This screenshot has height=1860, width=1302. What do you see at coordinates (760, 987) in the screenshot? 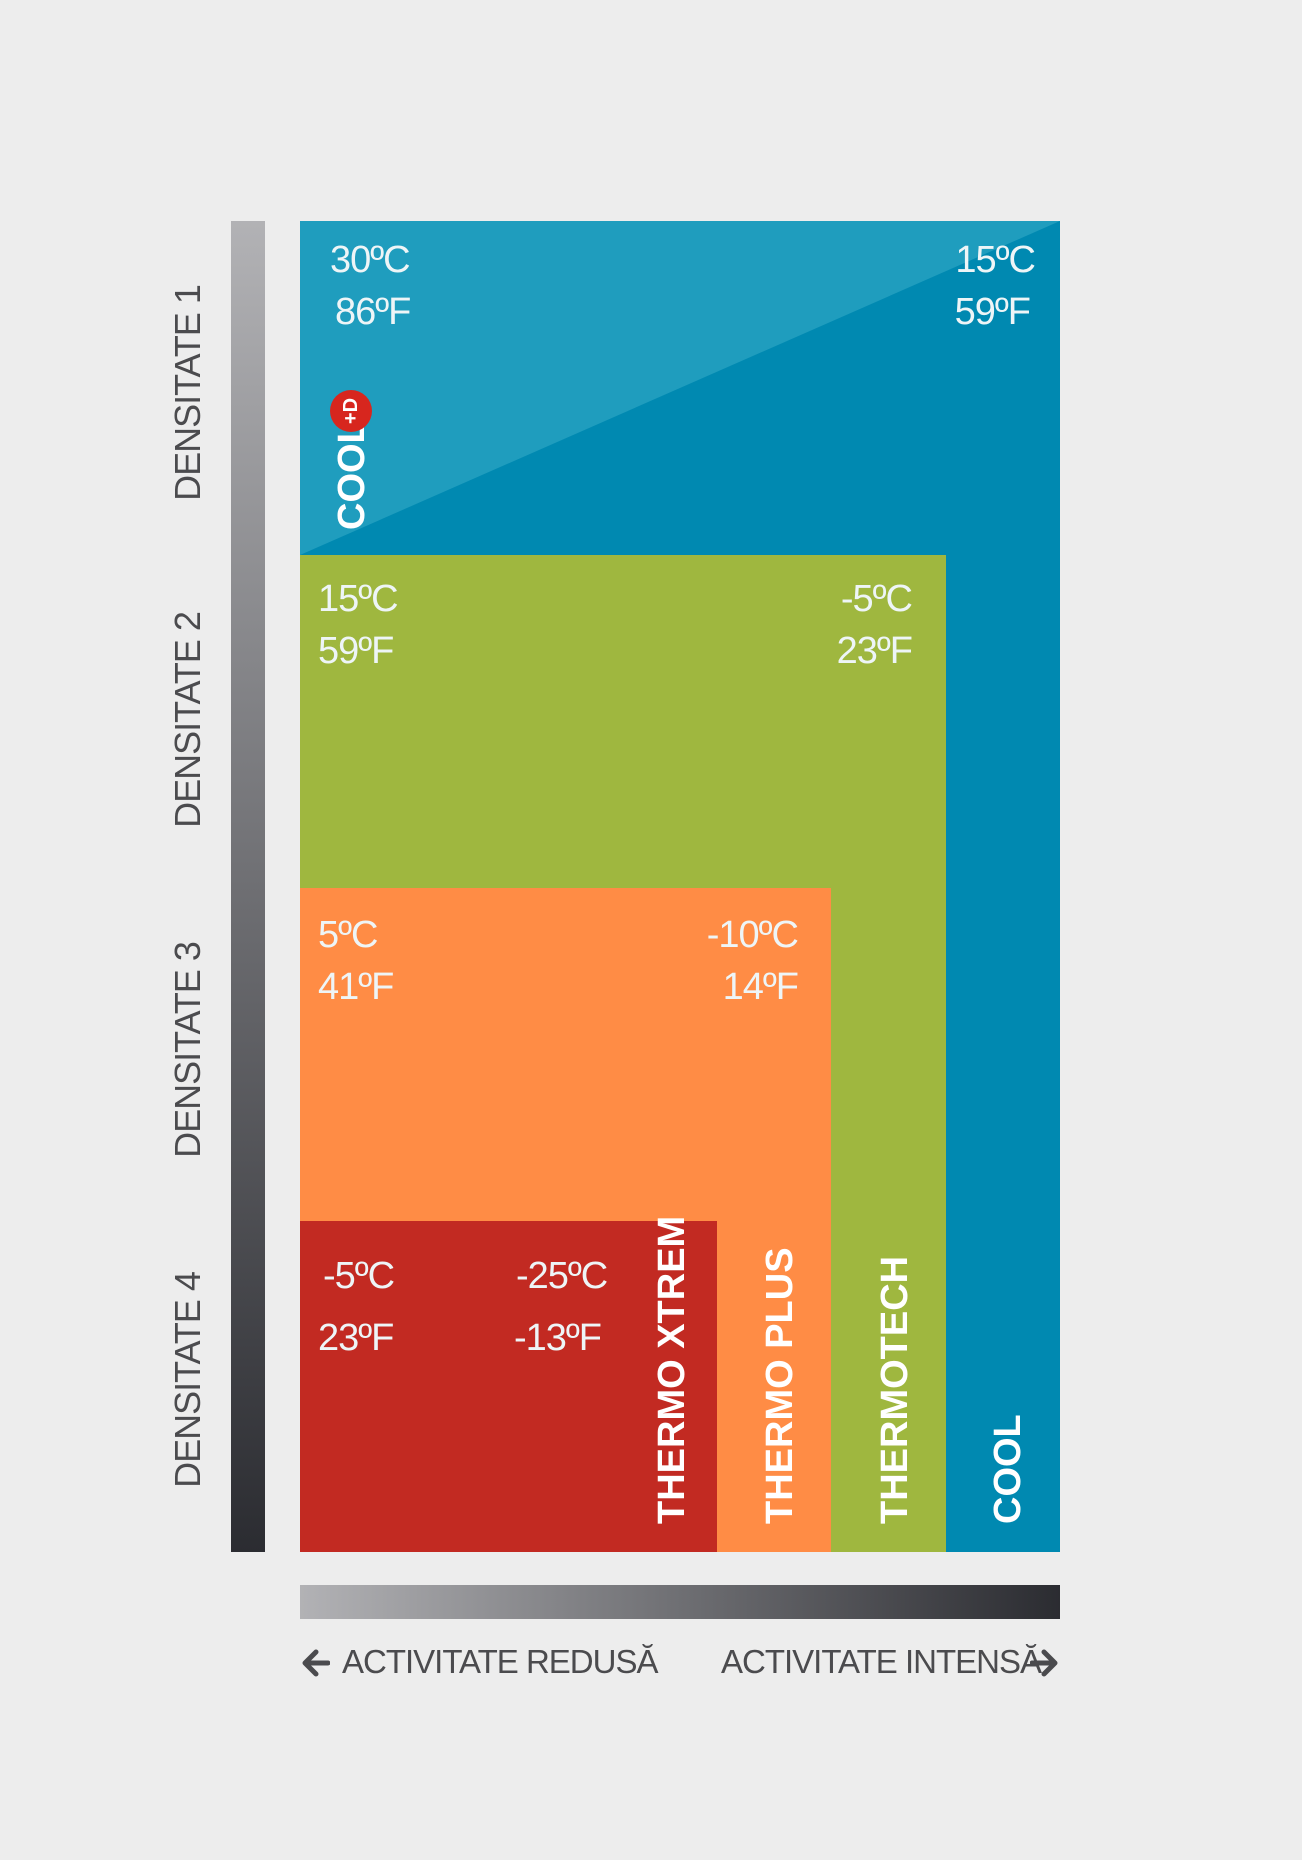
I see `thermo-plus-high-f: 14ºF` at bounding box center [760, 987].